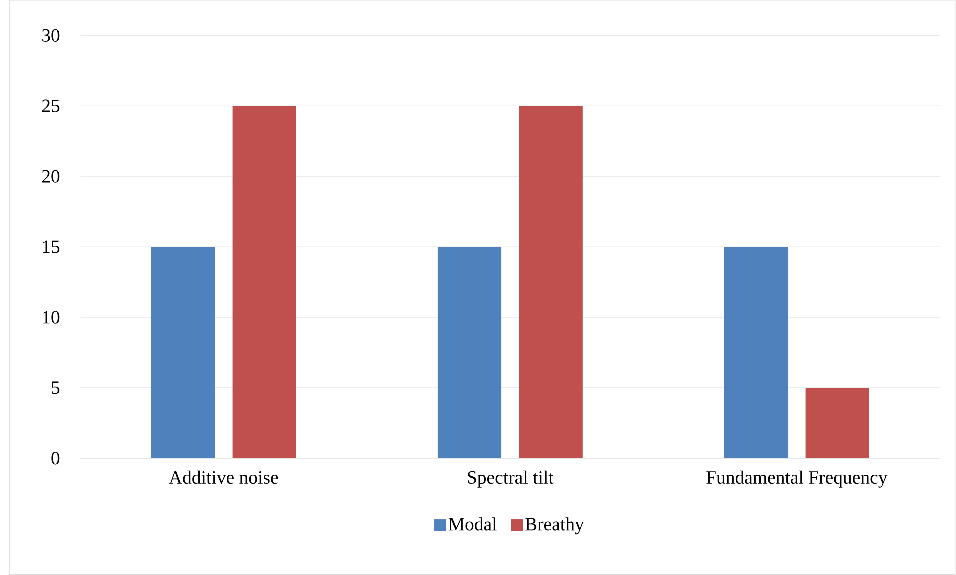  Describe the element at coordinates (51, 35) in the screenshot. I see `y-tick-label: 30` at that location.